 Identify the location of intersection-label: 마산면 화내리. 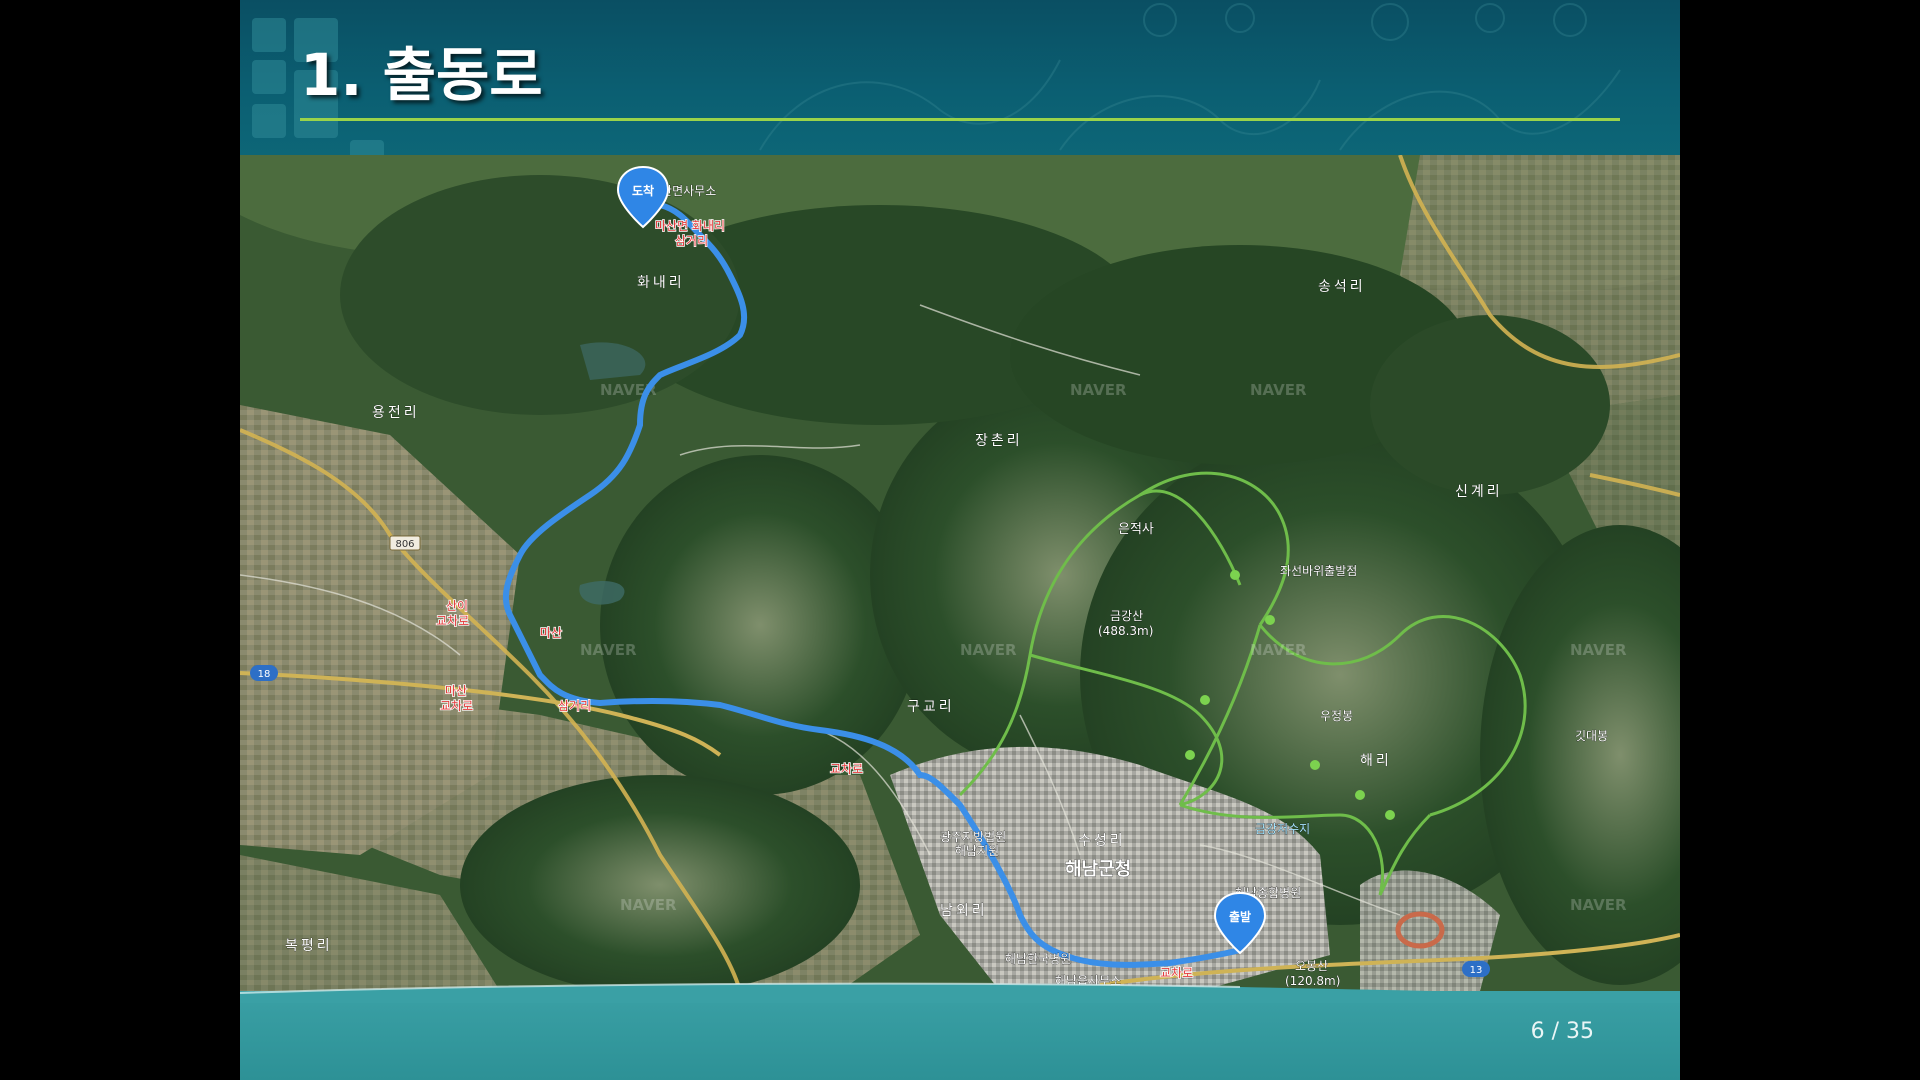
(690, 226).